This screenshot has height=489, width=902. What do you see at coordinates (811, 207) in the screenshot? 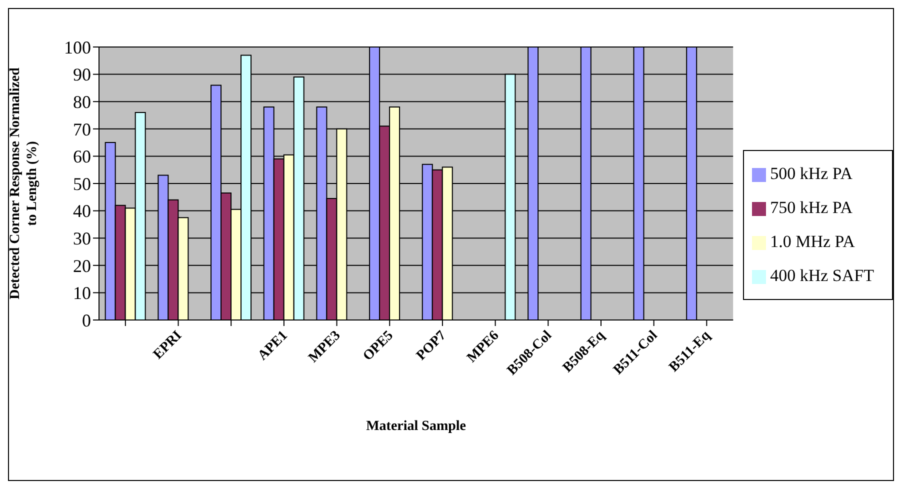
I see `legend-label: 750 kHz PA` at bounding box center [811, 207].